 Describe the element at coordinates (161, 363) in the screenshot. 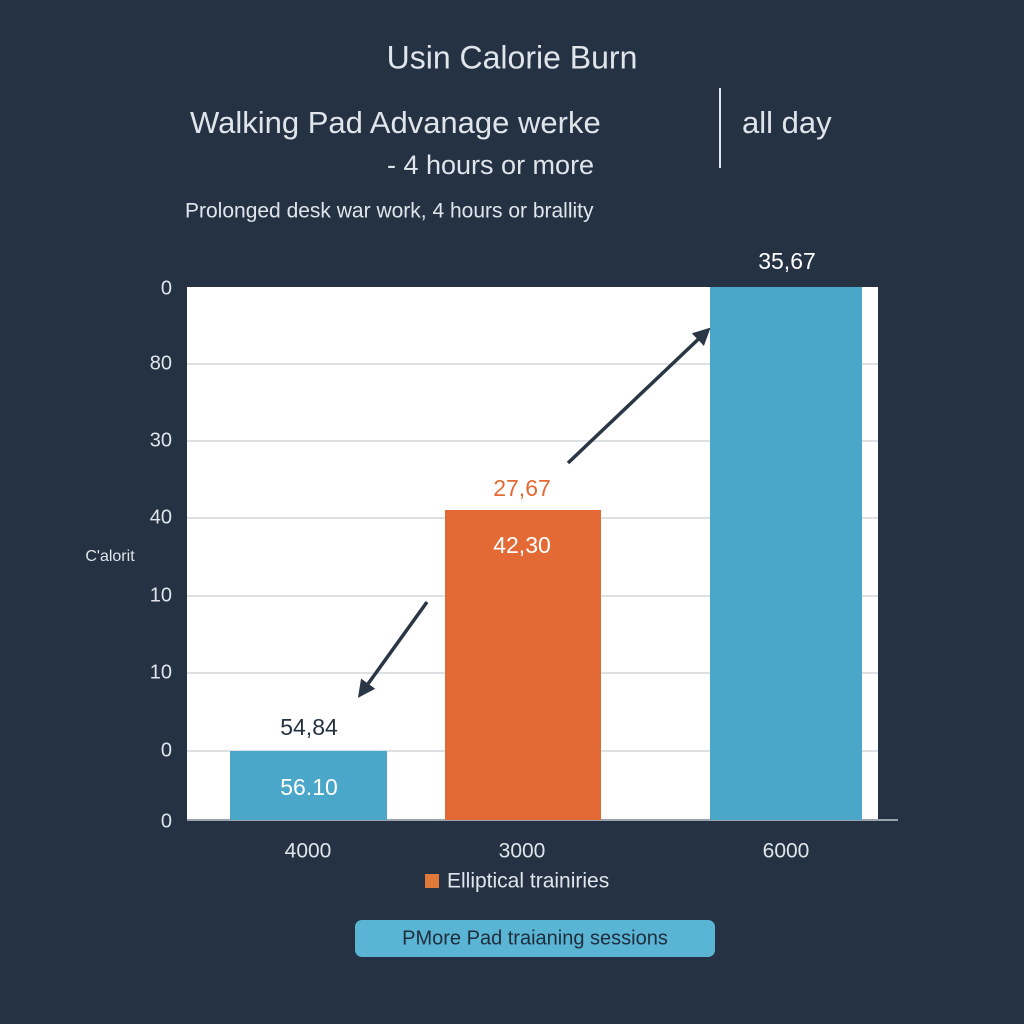

I see `y-tick-label: 80` at that location.